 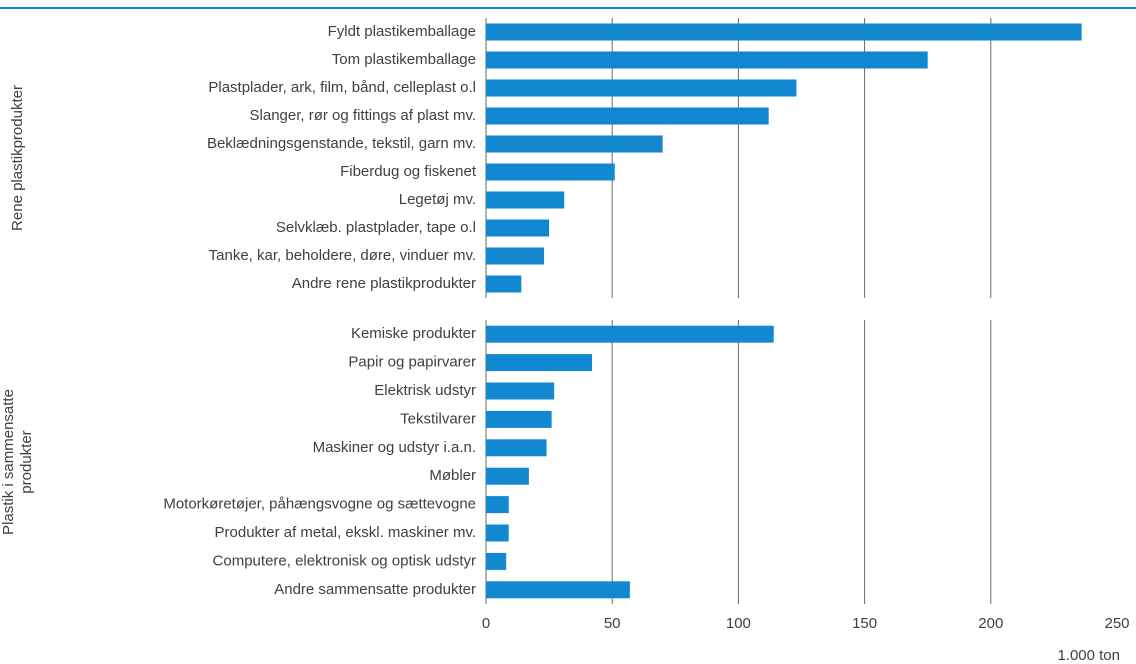 I want to click on category-label: Andre sammensatte produkter, so click(x=375, y=589).